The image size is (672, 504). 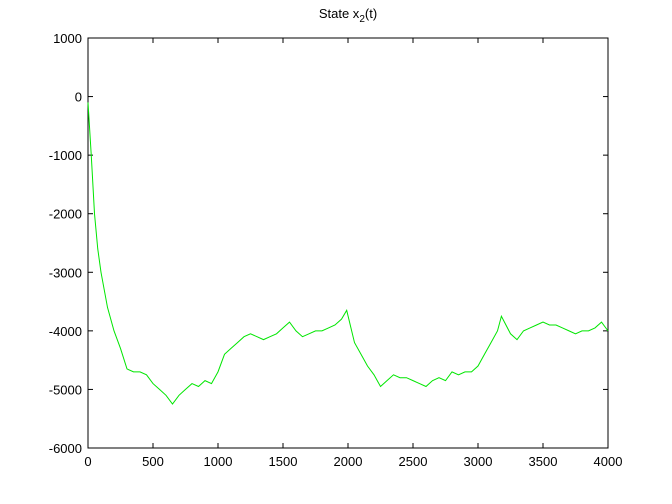 I want to click on y-tick-label: -4000, so click(x=65, y=331).